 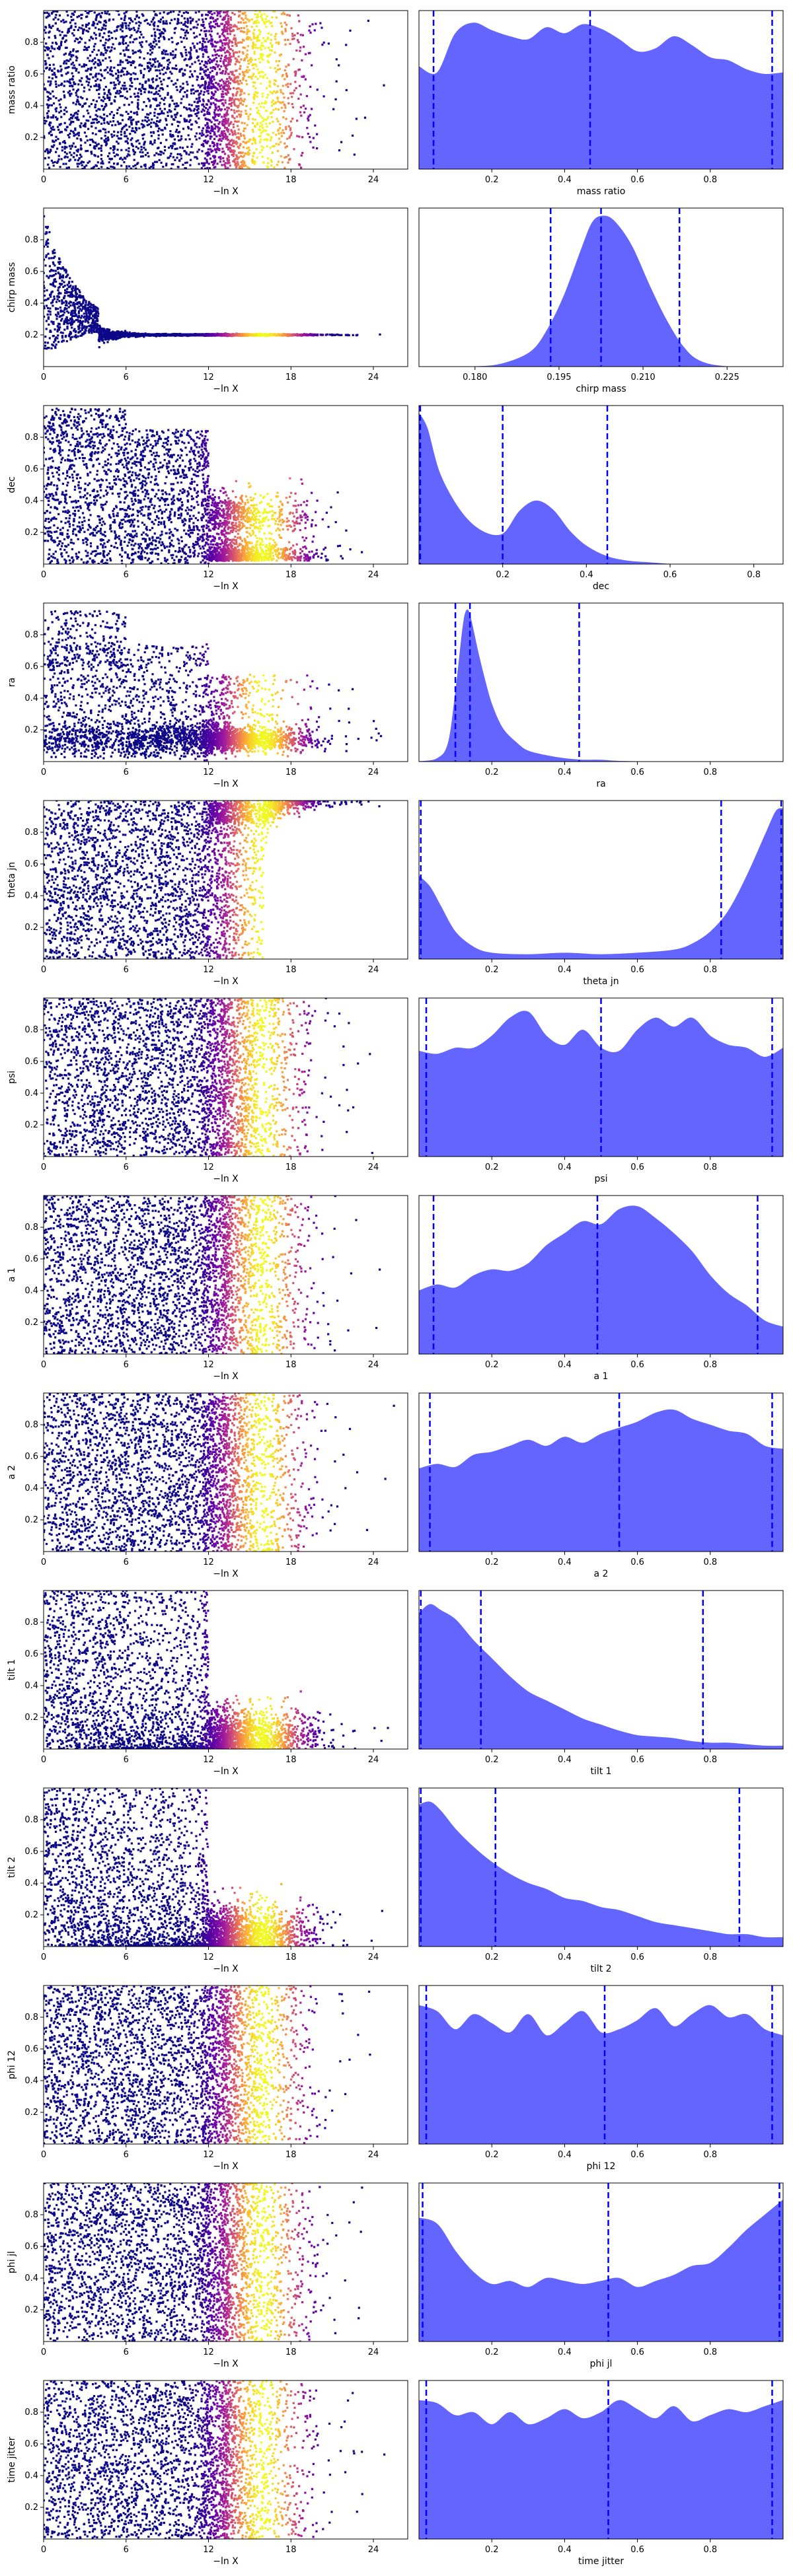 I want to click on x-tick-label: 12, so click(x=209, y=180).